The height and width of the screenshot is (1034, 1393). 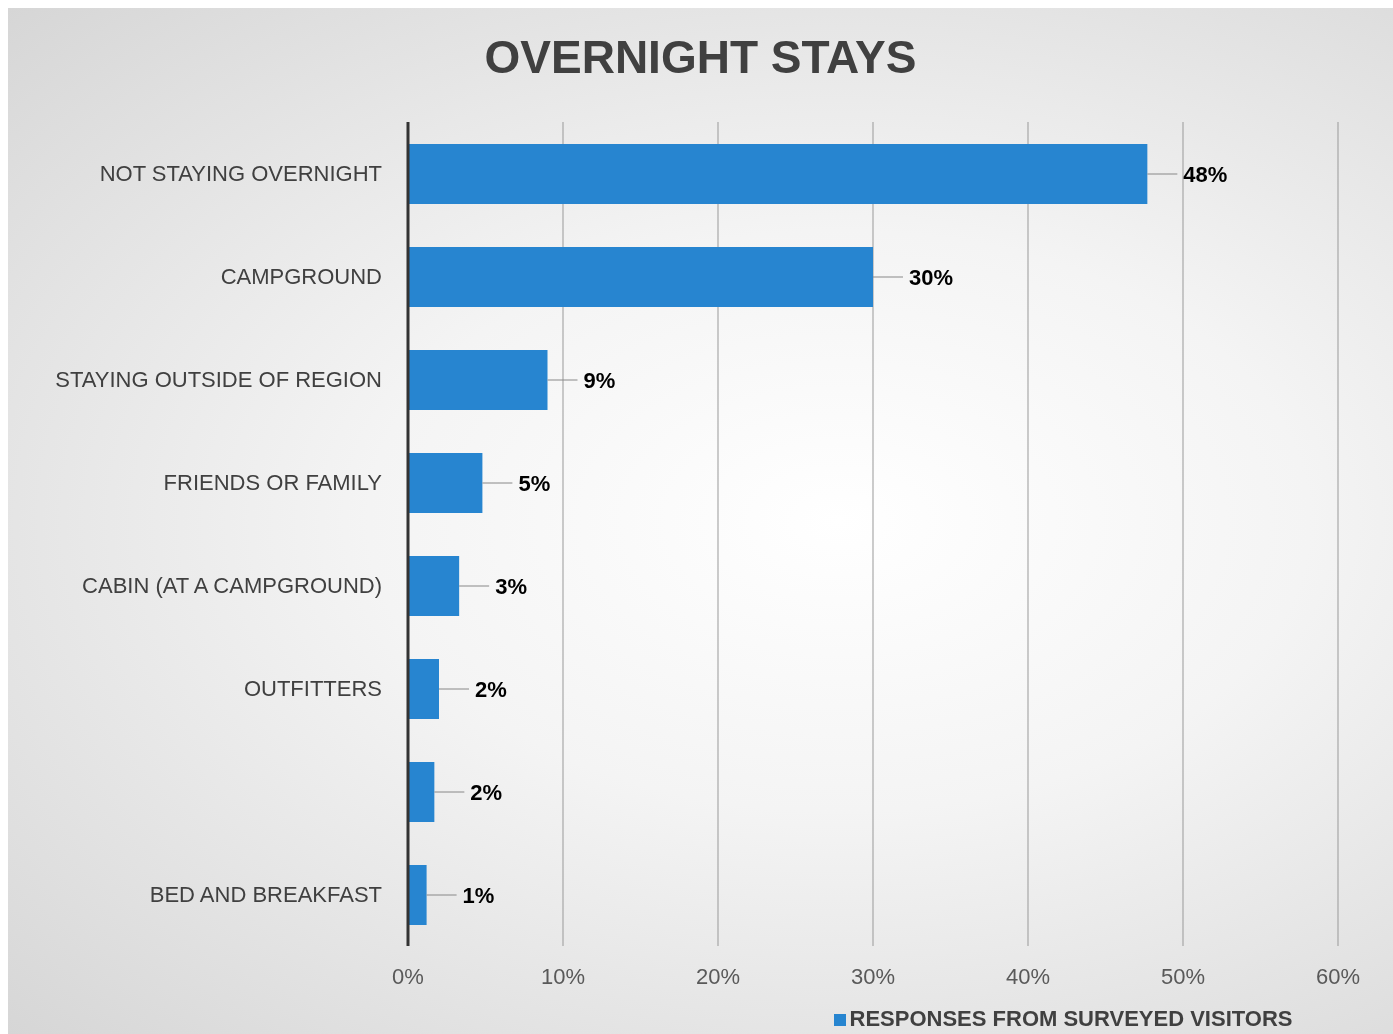 What do you see at coordinates (312, 689) in the screenshot?
I see `y-tick-label: OUTFITTERS` at bounding box center [312, 689].